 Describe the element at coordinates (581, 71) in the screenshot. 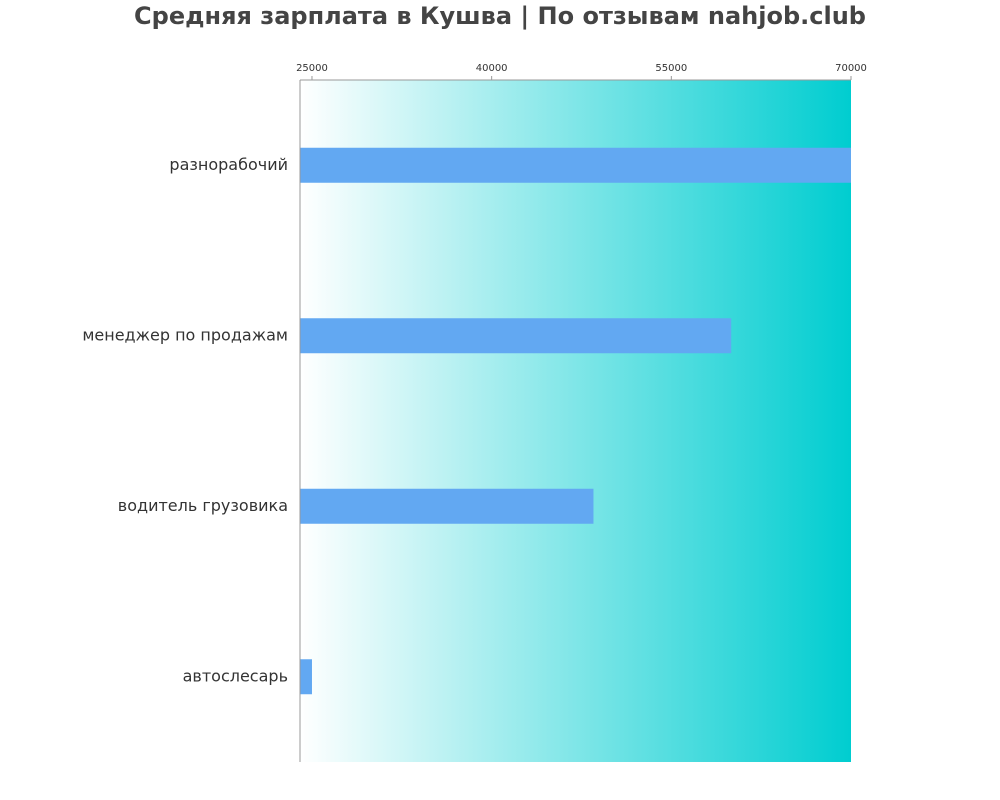

I see `x-ticks: 25000 40000 55000 70000` at that location.